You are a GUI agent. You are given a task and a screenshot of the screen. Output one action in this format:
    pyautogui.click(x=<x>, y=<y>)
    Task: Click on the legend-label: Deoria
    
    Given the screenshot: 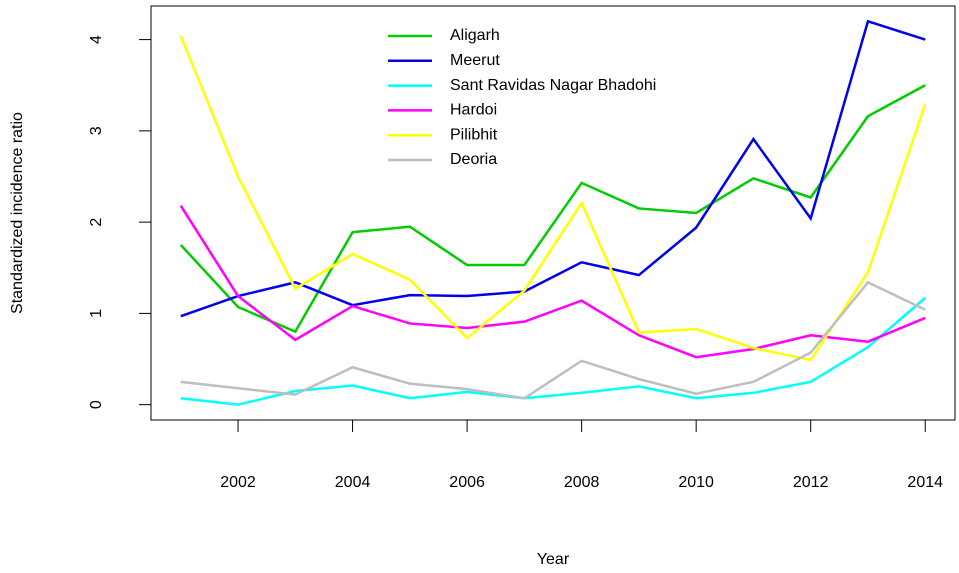 What is the action you would take?
    pyautogui.click(x=473, y=159)
    